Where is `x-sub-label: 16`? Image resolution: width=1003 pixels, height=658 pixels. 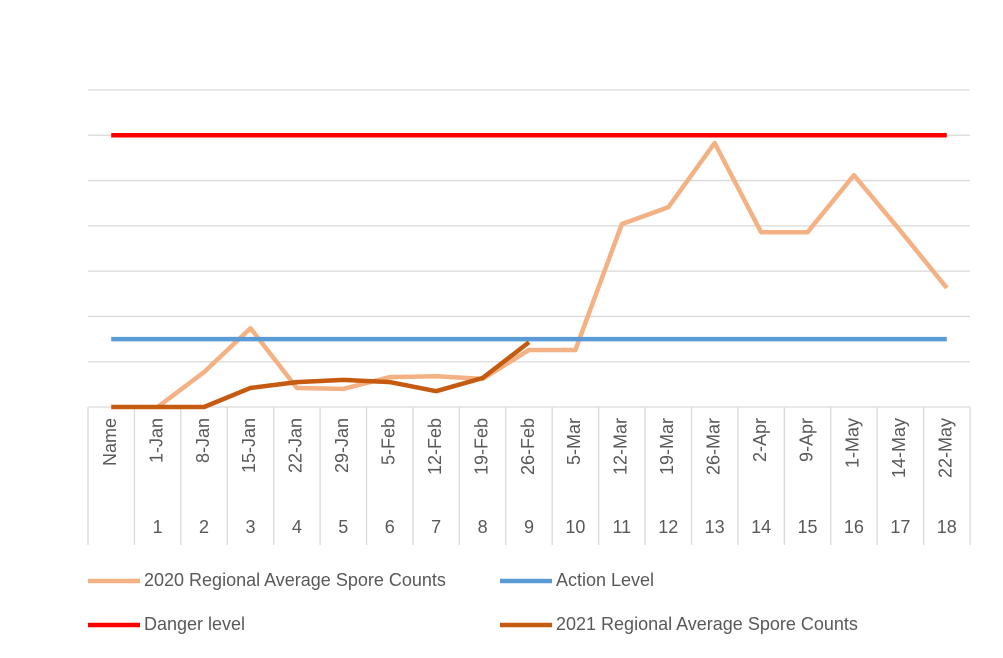
x-sub-label: 16 is located at coordinates (854, 527).